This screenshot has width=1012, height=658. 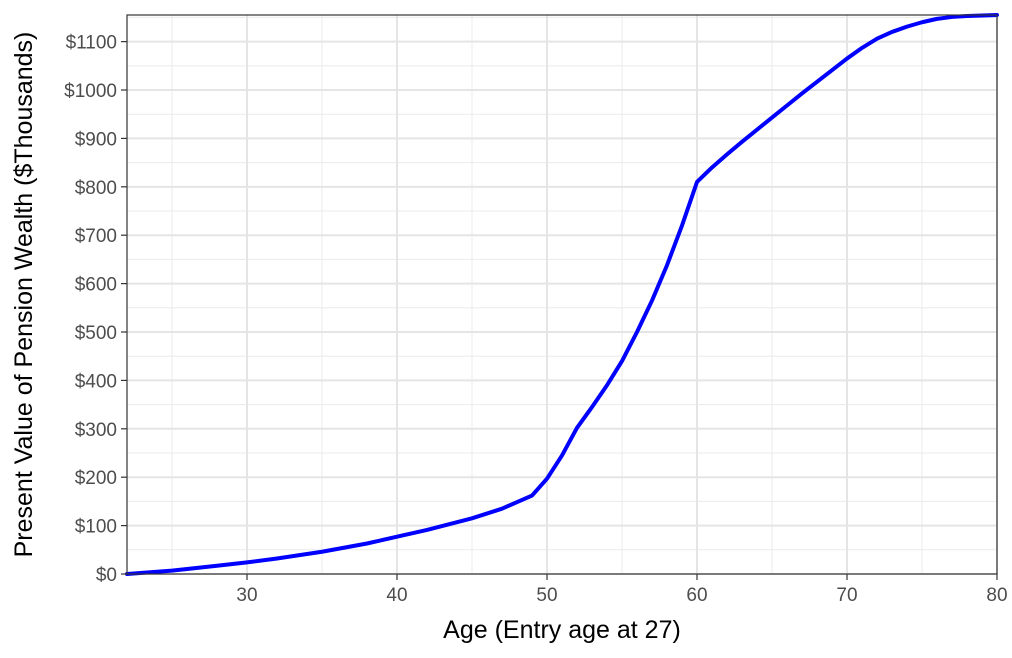 I want to click on x-tick-label: 30, so click(x=246, y=595).